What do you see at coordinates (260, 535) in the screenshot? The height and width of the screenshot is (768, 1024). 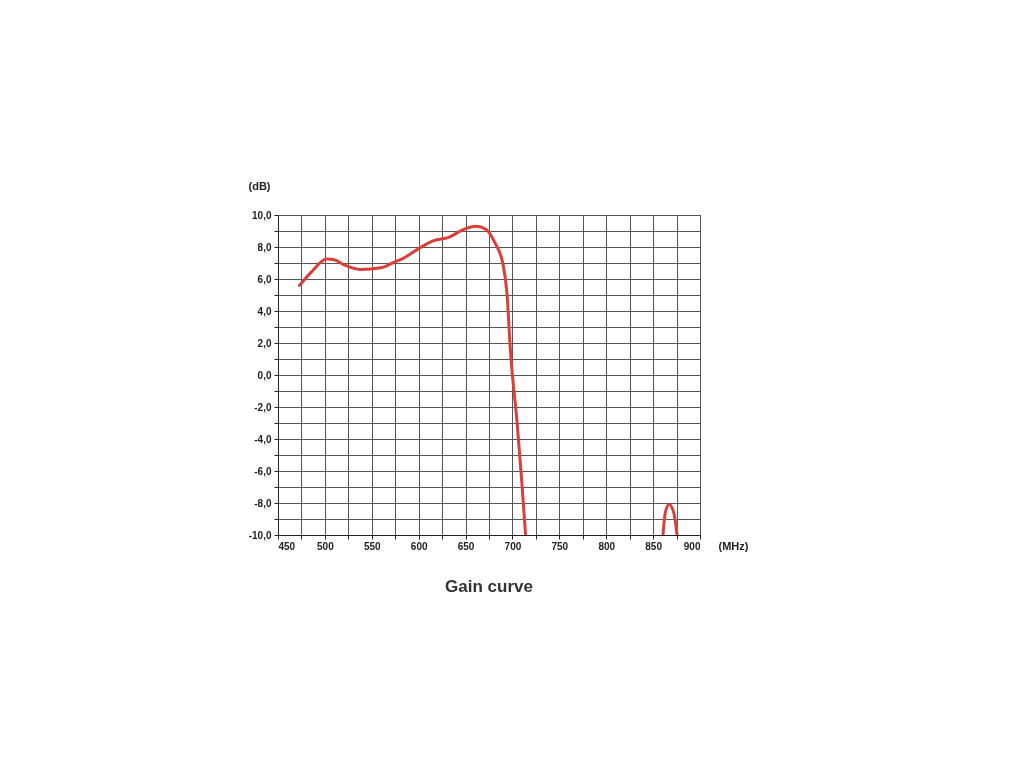 I see `y-tick-label: -10,0` at bounding box center [260, 535].